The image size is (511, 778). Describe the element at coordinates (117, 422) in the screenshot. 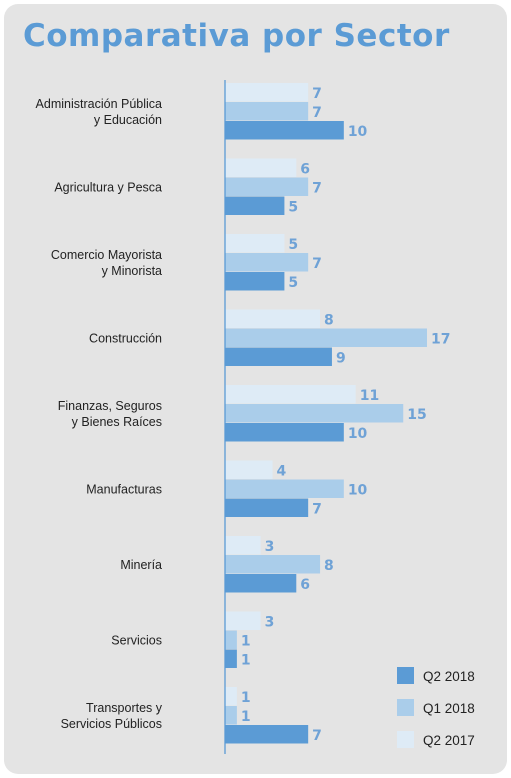

I see `category-label: y Bienes Raíces` at that location.